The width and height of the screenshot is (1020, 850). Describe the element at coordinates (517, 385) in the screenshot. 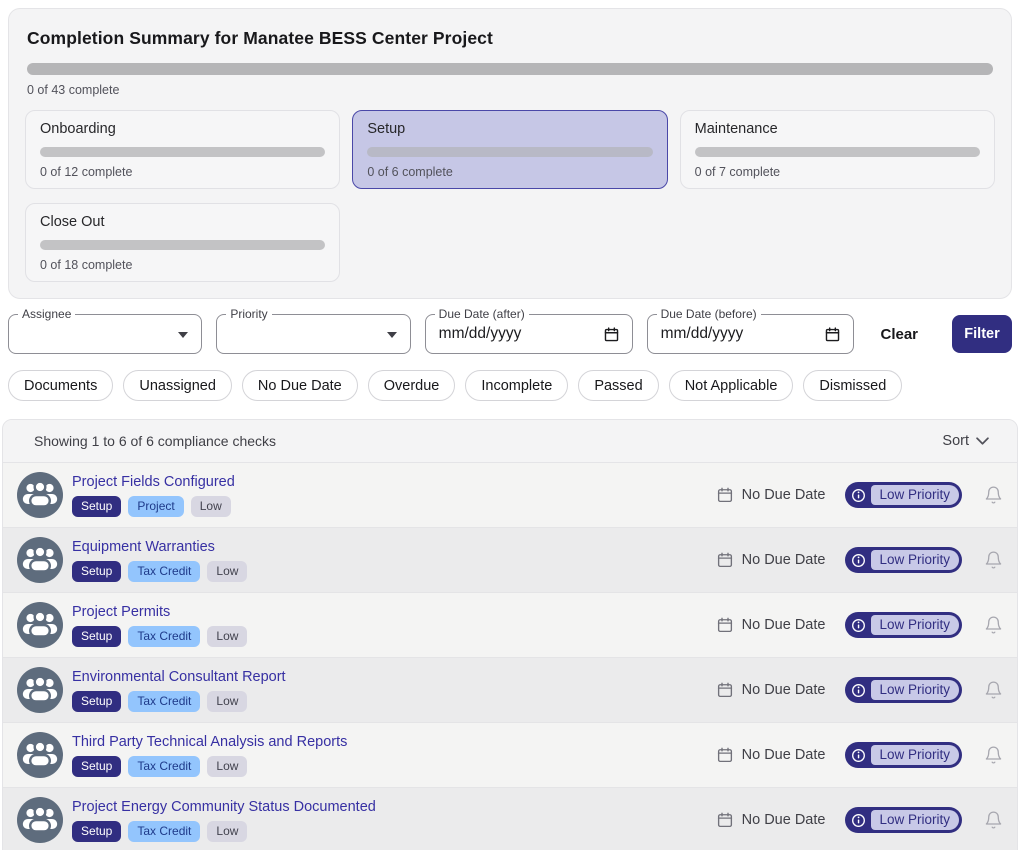

I see `filter-chip: Incomplete` at that location.